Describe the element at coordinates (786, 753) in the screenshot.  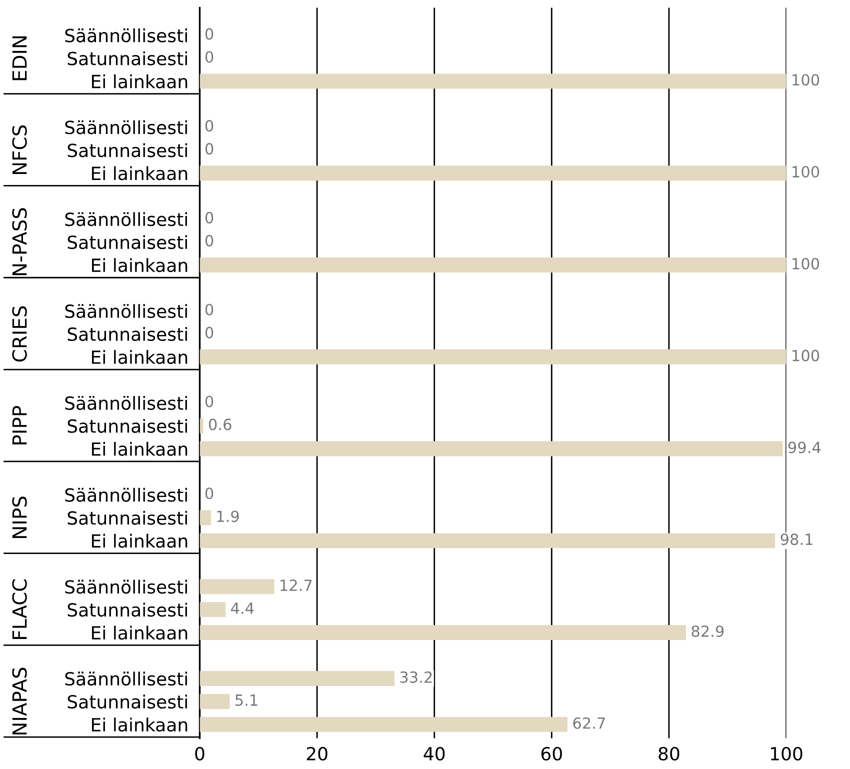
I see `x-tick-label: 100` at that location.